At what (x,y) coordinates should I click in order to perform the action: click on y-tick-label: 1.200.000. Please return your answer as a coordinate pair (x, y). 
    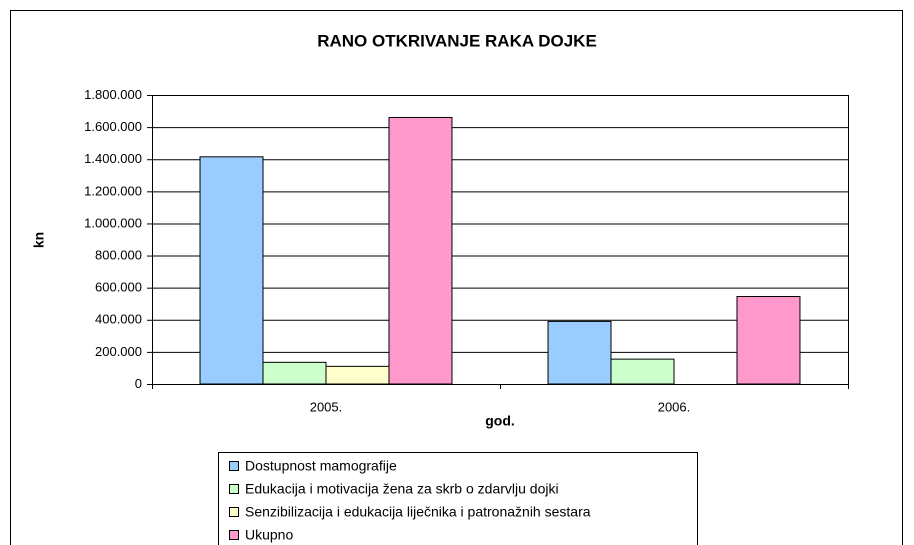
    Looking at the image, I should click on (113, 190).